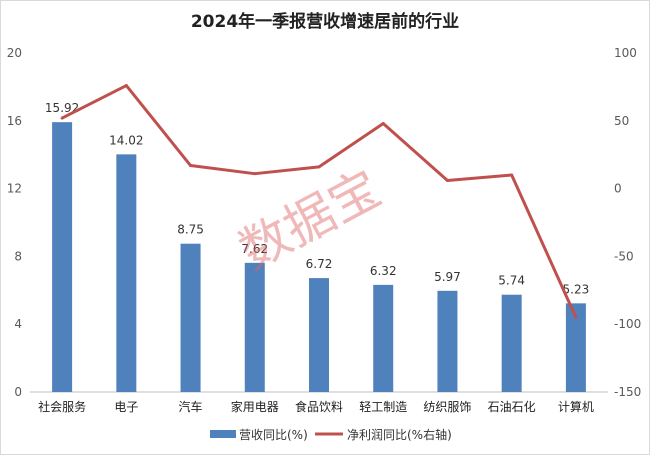 This screenshot has height=455, width=650. Describe the element at coordinates (625, 53) in the screenshot. I see `right-tick-label: 100` at that location.